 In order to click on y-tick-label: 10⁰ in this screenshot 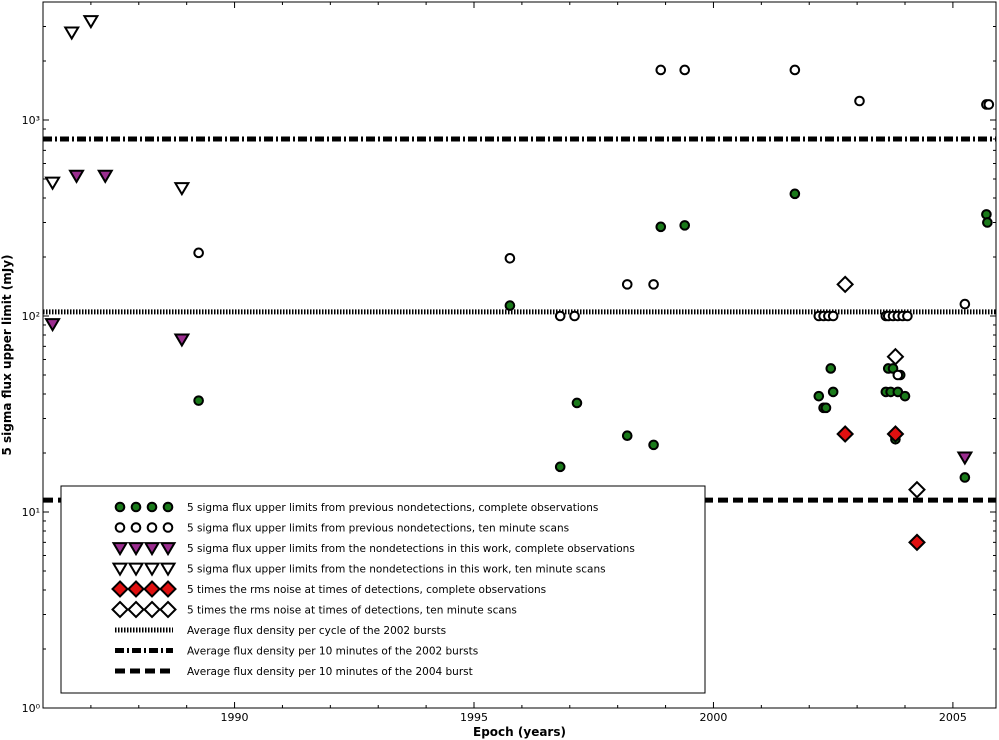, I will do `click(31, 708)`.